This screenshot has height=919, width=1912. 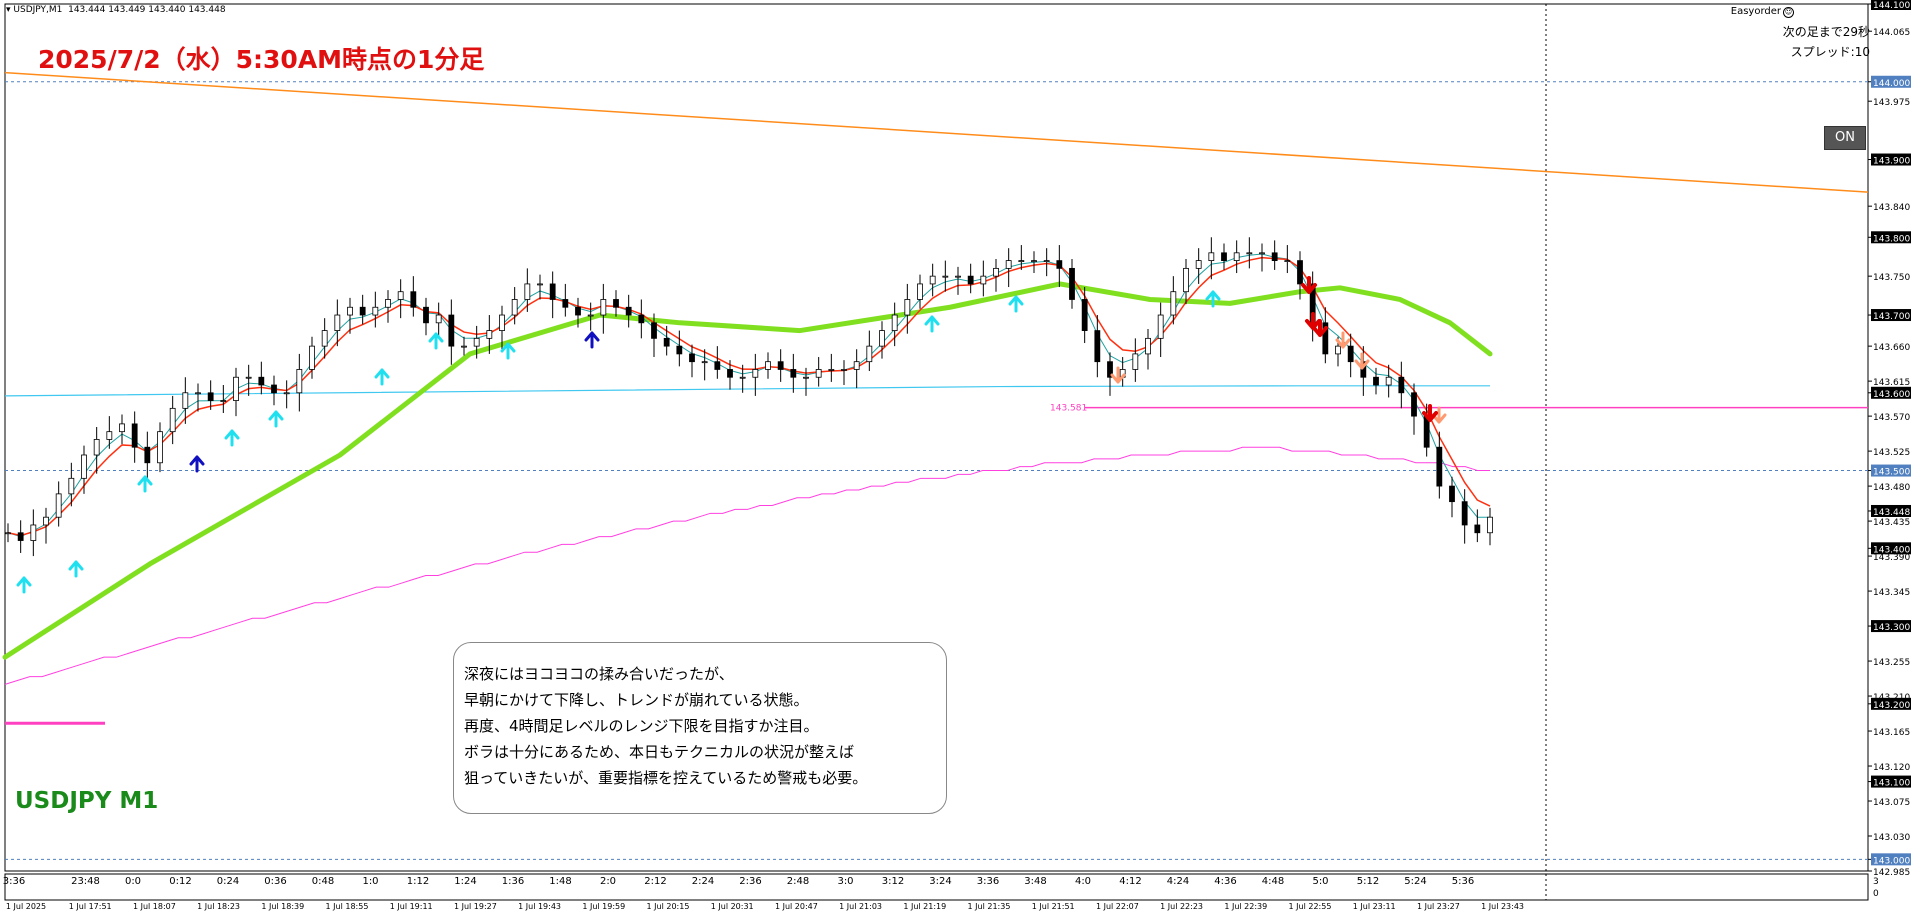 What do you see at coordinates (747, 391) in the screenshot?
I see `cyan-level-line` at bounding box center [747, 391].